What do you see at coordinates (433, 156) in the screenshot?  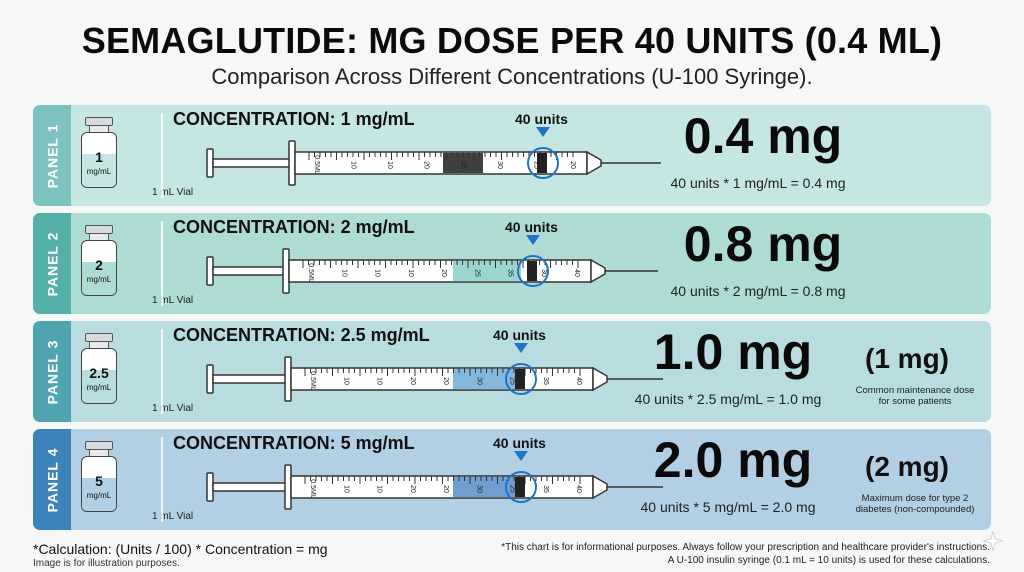 I see `syringe-icon: 0.5ML 10 10 20 35 30 25 20` at bounding box center [433, 156].